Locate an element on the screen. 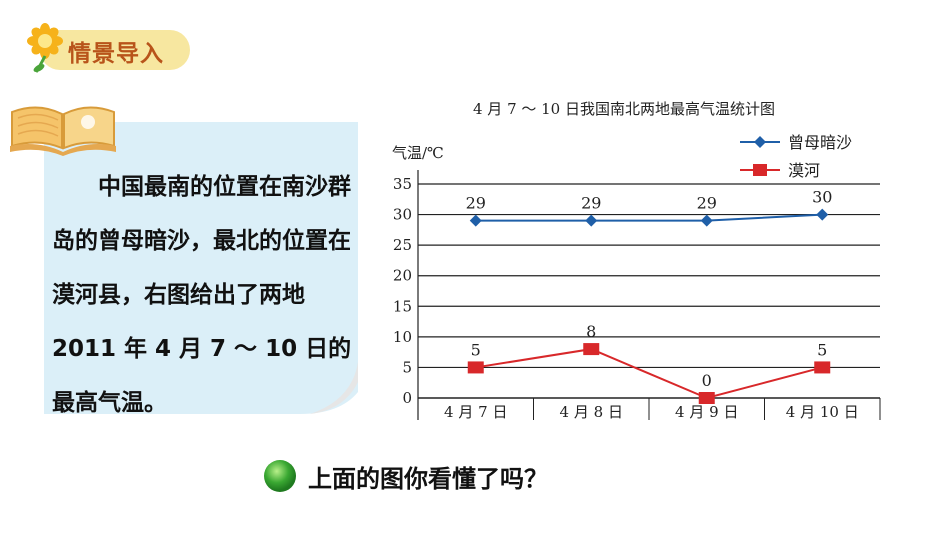 The width and height of the screenshot is (950, 548). y-axis-label: 气温/℃ is located at coordinates (418, 153).